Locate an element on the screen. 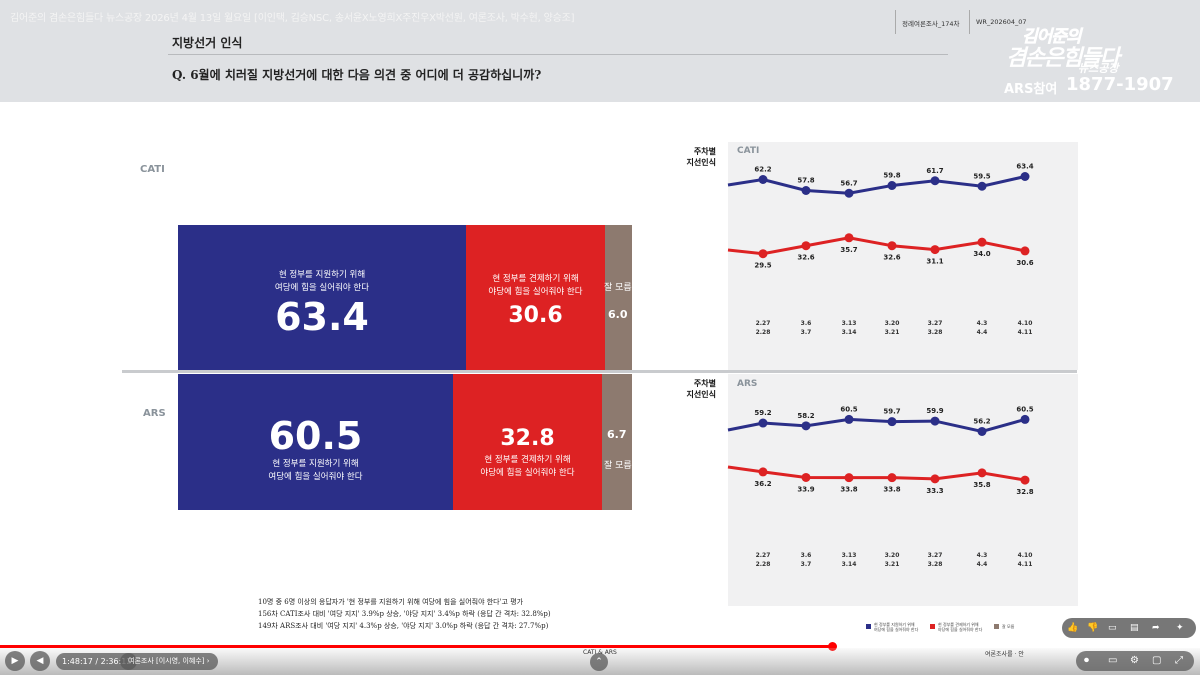 The height and width of the screenshot is (675, 1200). autoplay-toggle: ⏺ is located at coordinates (1086, 660).